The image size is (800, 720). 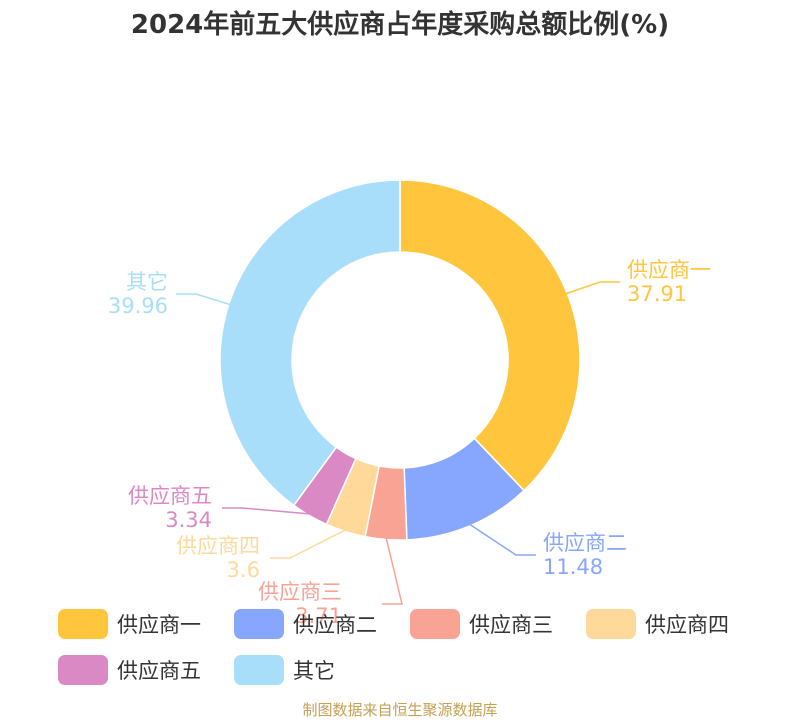 I want to click on legend: 供应商一 供应商二 供应商三 供应商四供应商五 其它, so click(x=418, y=647).